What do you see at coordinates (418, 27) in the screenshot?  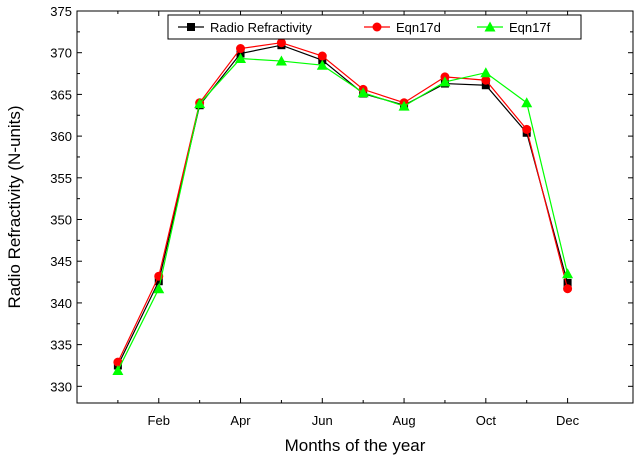 I see `legend-label-eqn17d: Eqn17d` at bounding box center [418, 27].